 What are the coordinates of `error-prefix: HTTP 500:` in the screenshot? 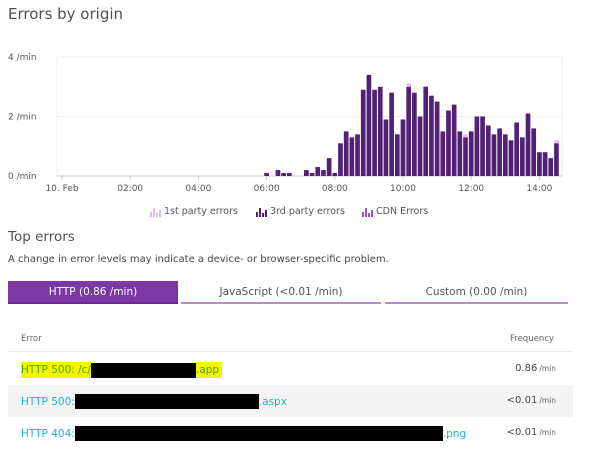 It's located at (48, 401).